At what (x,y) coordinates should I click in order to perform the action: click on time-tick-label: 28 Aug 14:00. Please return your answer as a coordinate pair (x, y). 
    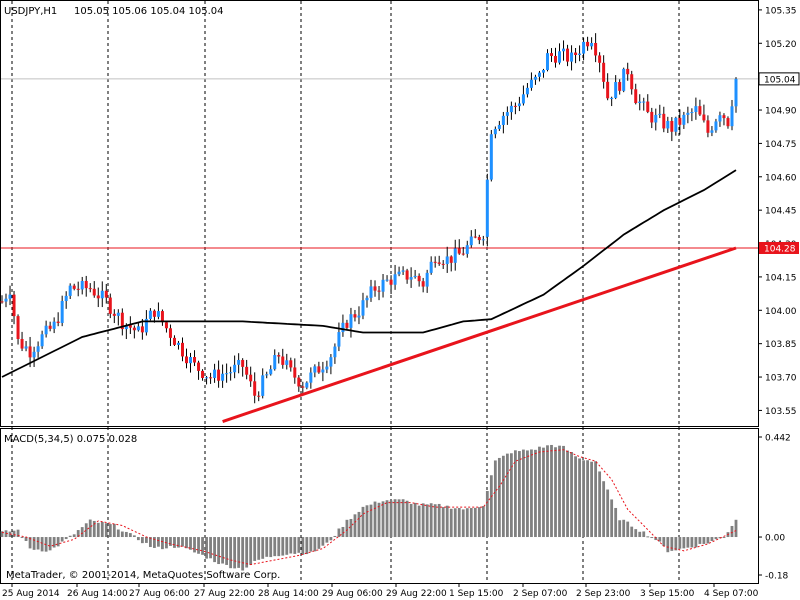
    Looking at the image, I should click on (288, 594).